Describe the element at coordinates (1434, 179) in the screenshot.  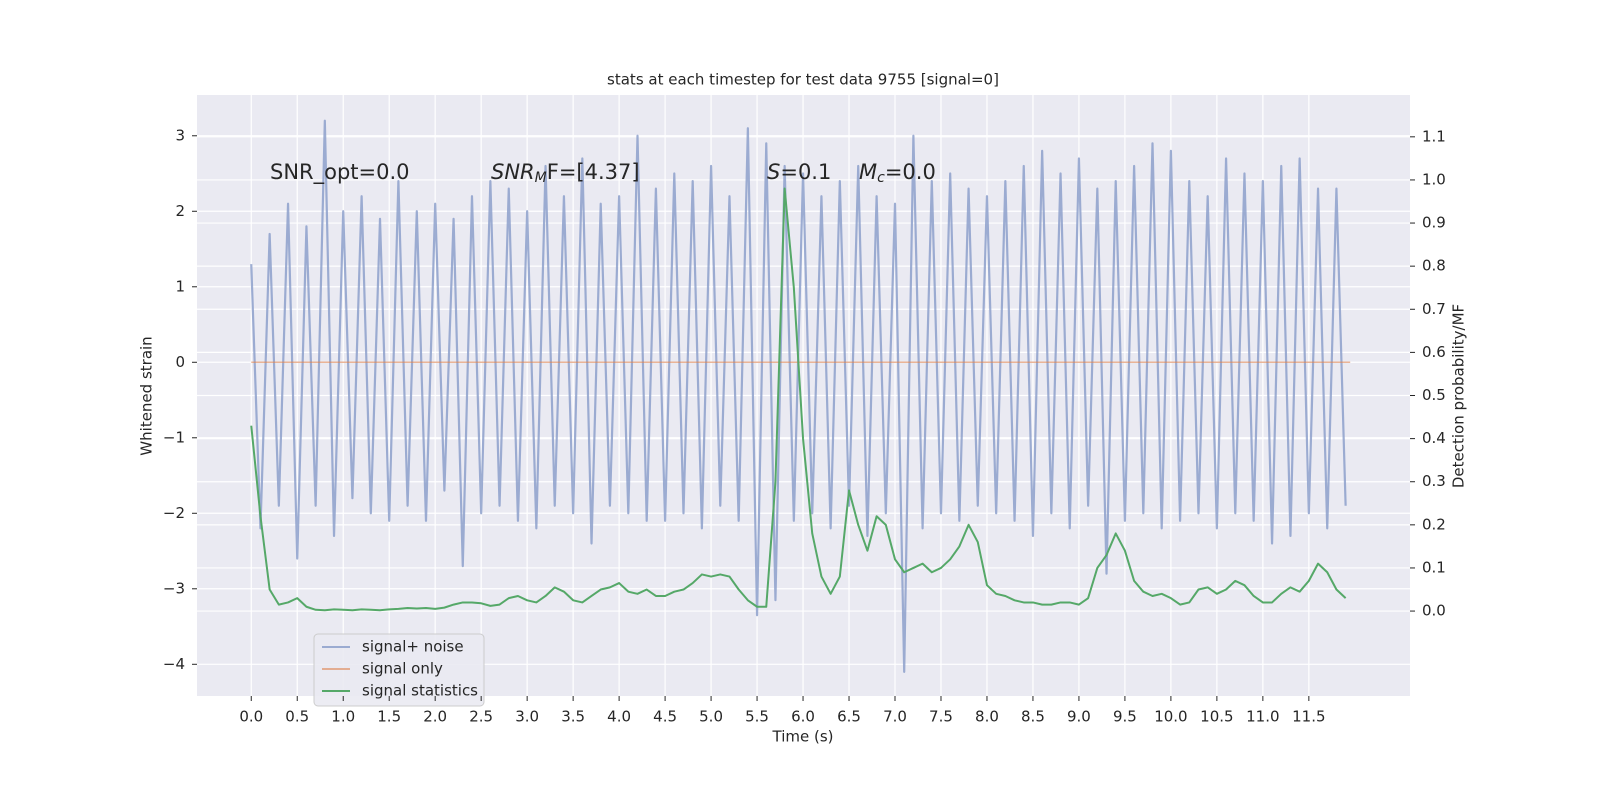
I see `y2-tick-label: 1.0` at that location.